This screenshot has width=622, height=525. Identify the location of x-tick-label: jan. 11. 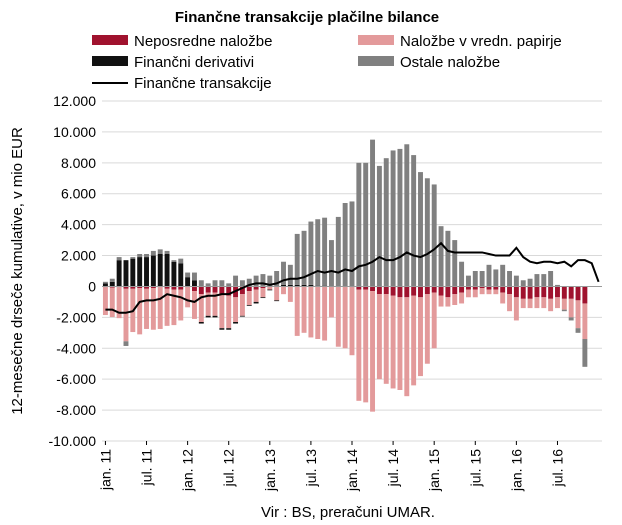
(105, 470).